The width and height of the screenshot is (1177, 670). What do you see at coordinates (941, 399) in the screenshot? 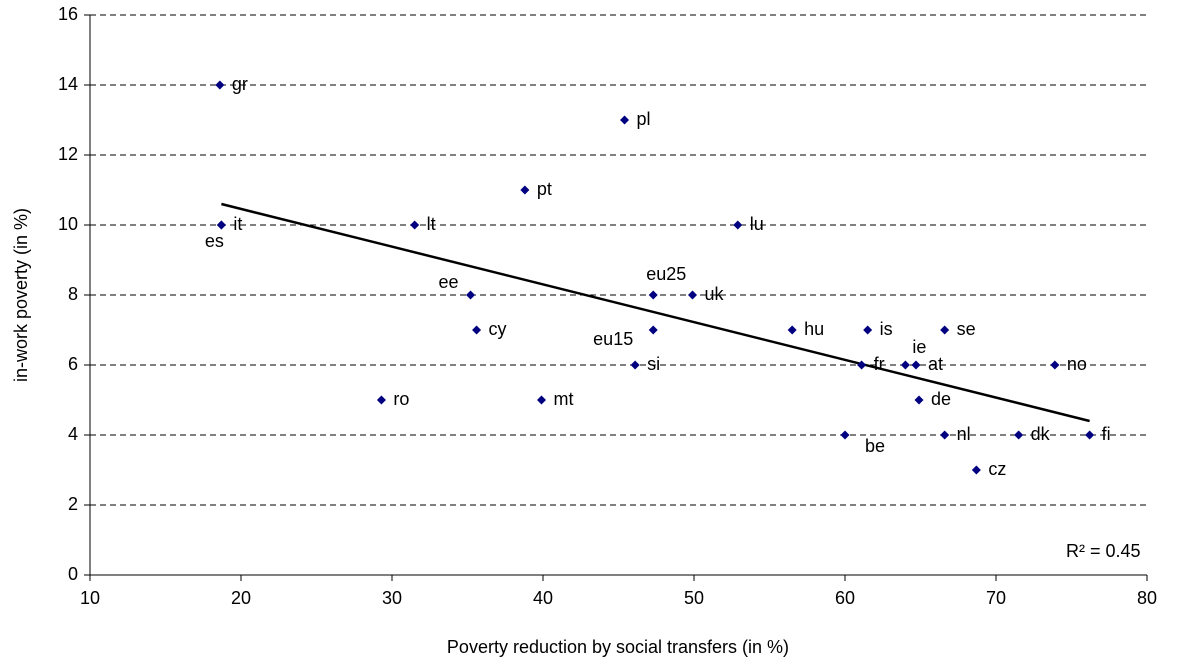
I see `point-label: de` at bounding box center [941, 399].